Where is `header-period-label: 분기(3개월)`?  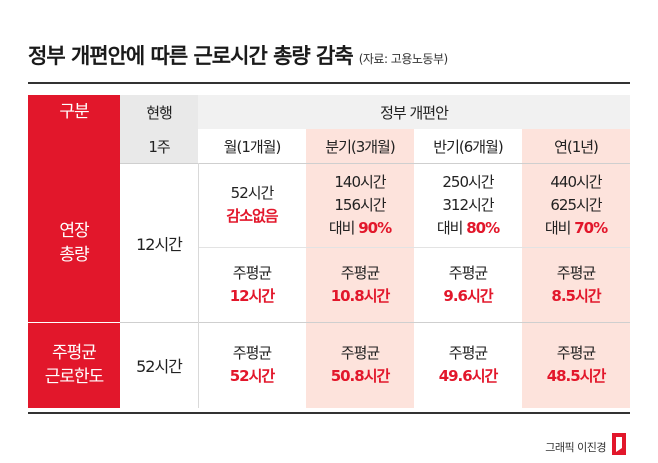
header-period-label: 분기(3개월) is located at coordinates (360, 146).